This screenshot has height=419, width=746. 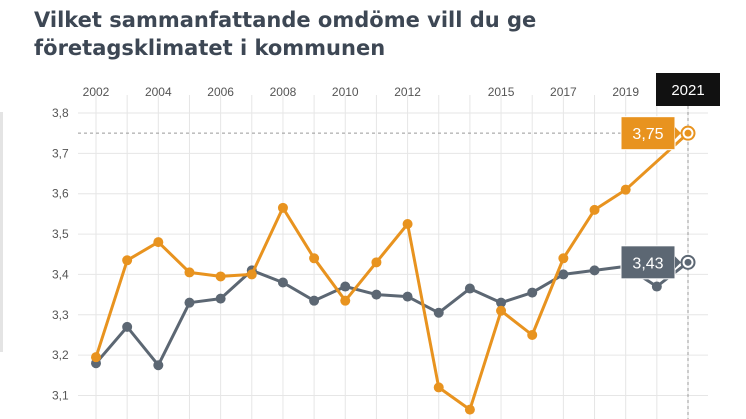 I want to click on y-tick-label: 3,3, so click(x=60, y=315).